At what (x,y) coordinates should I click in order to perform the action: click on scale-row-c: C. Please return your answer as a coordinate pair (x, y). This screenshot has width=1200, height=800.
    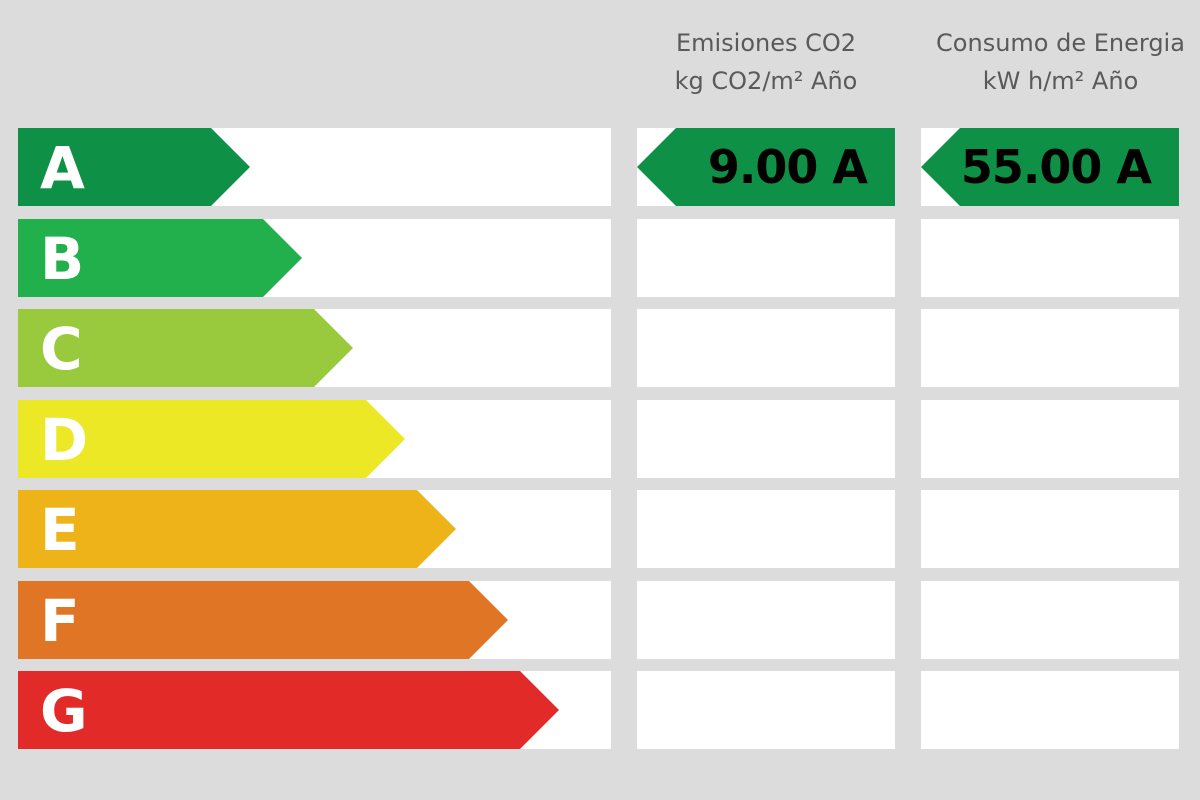
    Looking at the image, I should click on (314, 348).